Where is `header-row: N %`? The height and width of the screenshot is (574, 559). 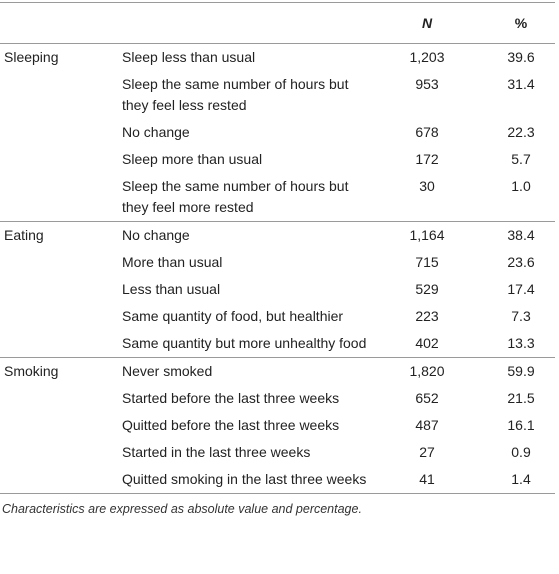 header-row: N % is located at coordinates (277, 23).